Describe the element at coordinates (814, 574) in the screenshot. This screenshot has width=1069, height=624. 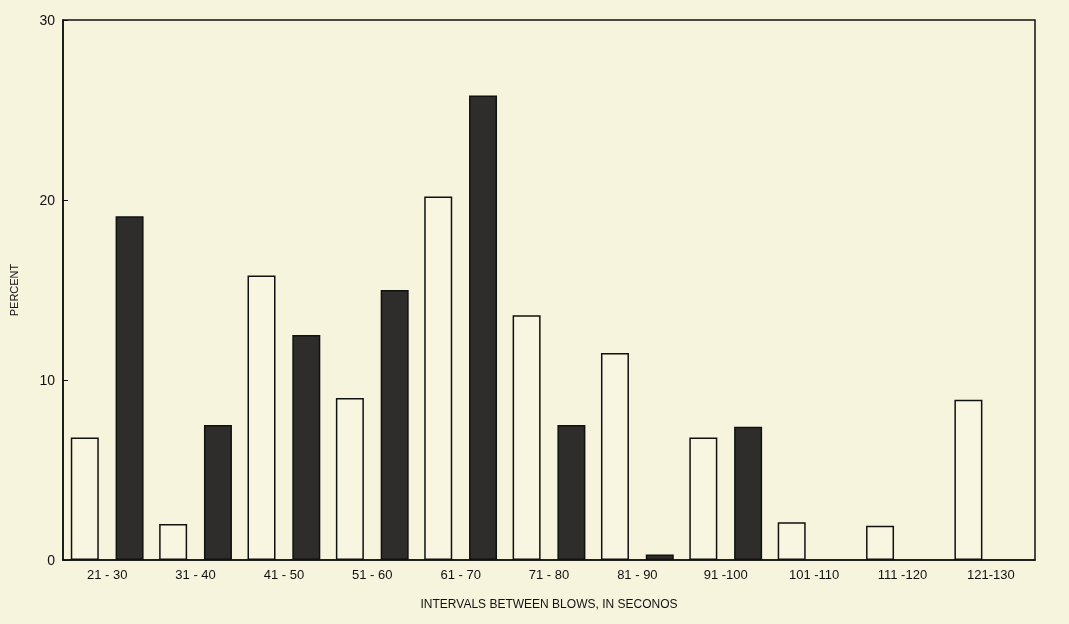
I see `x-tick-label: 101 -110` at that location.